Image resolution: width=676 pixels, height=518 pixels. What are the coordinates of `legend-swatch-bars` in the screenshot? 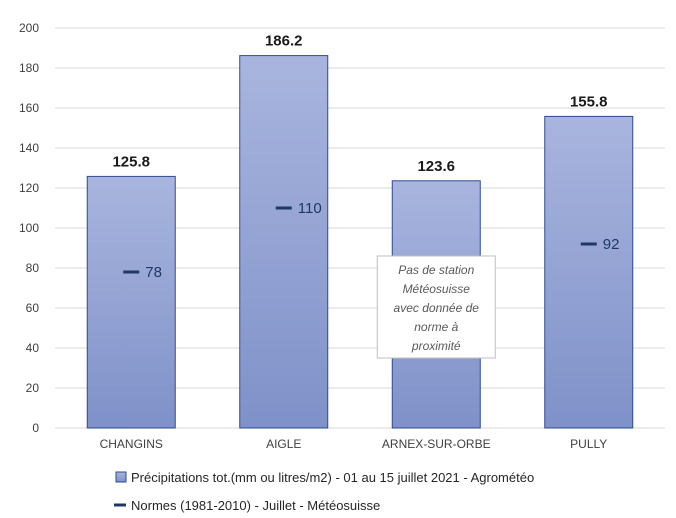 It's located at (121, 477).